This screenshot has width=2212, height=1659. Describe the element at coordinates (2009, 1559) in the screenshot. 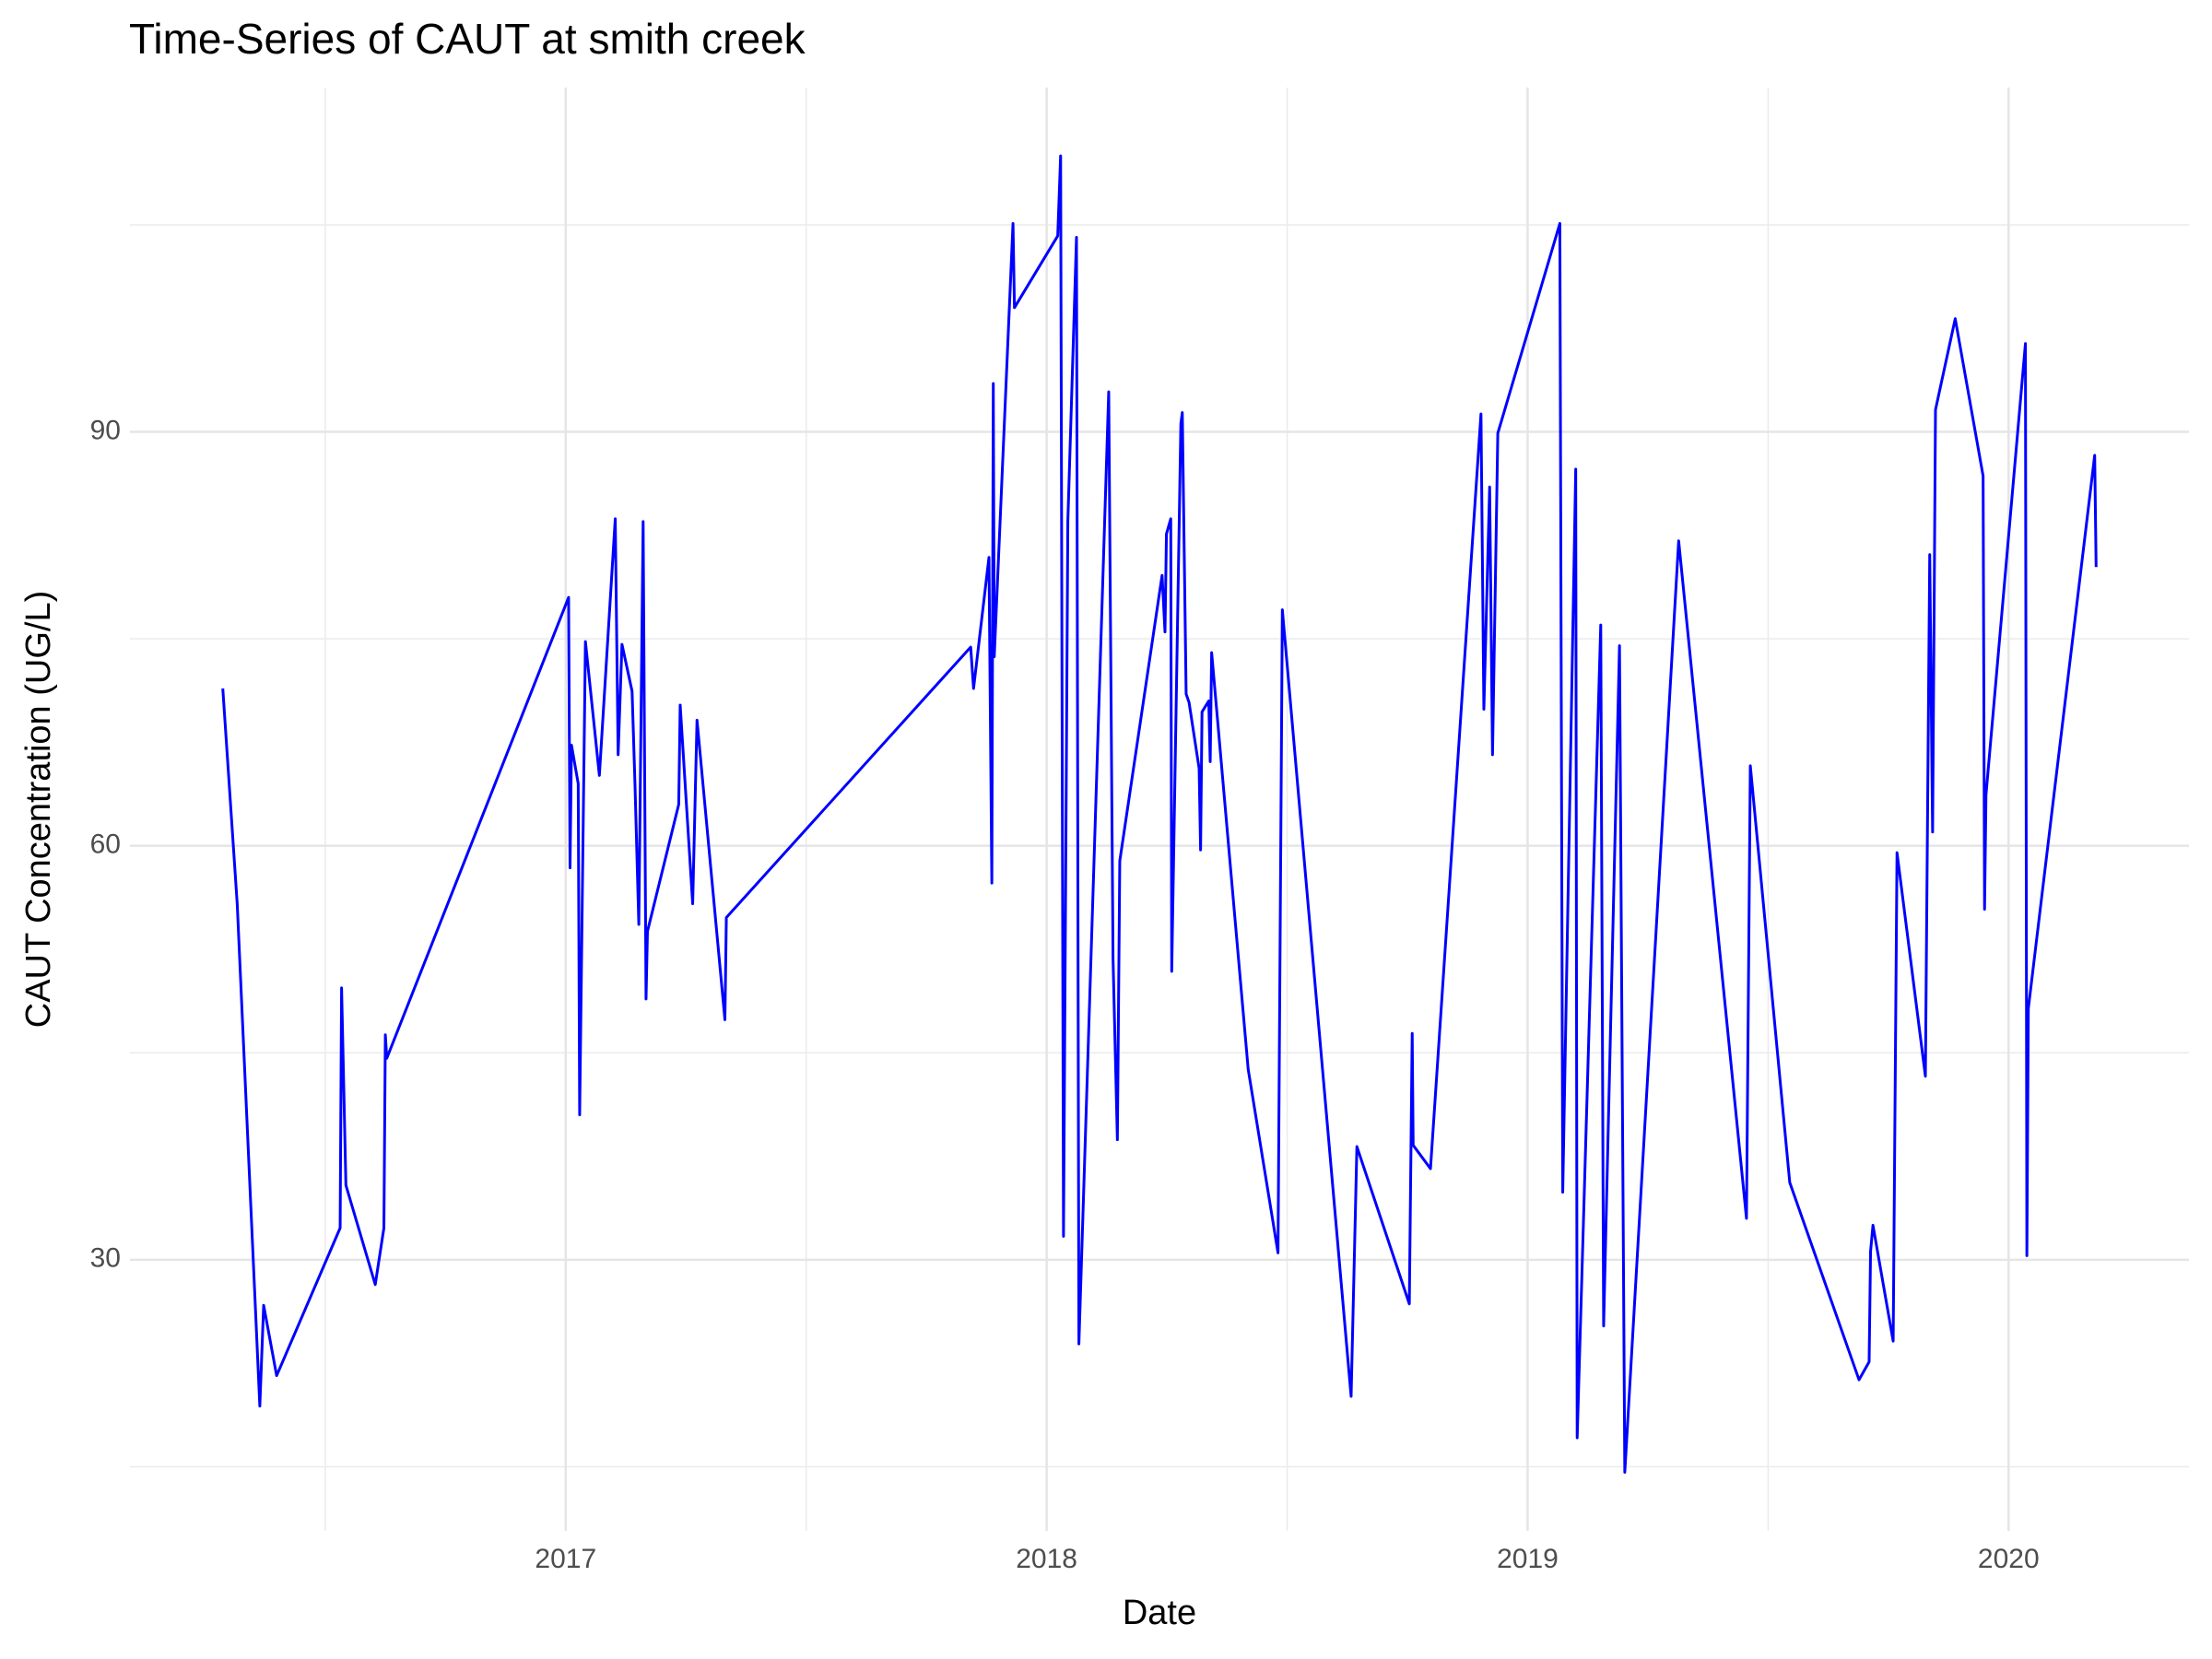

I see `x-tick-label: 2020` at that location.